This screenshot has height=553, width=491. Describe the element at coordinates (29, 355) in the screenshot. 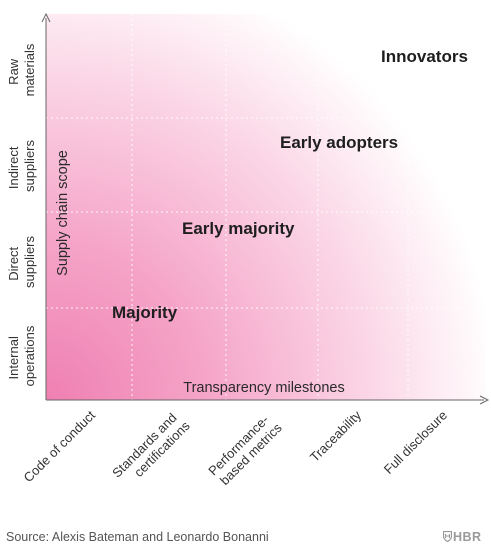

I see `y-label-line: operations` at that location.